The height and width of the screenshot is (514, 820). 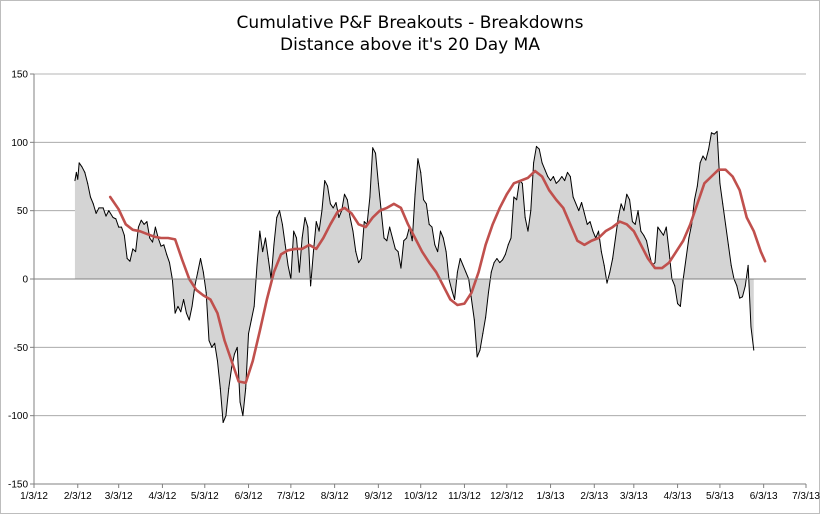 What do you see at coordinates (19, 75) in the screenshot?
I see `y-tick-label: 150` at bounding box center [19, 75].